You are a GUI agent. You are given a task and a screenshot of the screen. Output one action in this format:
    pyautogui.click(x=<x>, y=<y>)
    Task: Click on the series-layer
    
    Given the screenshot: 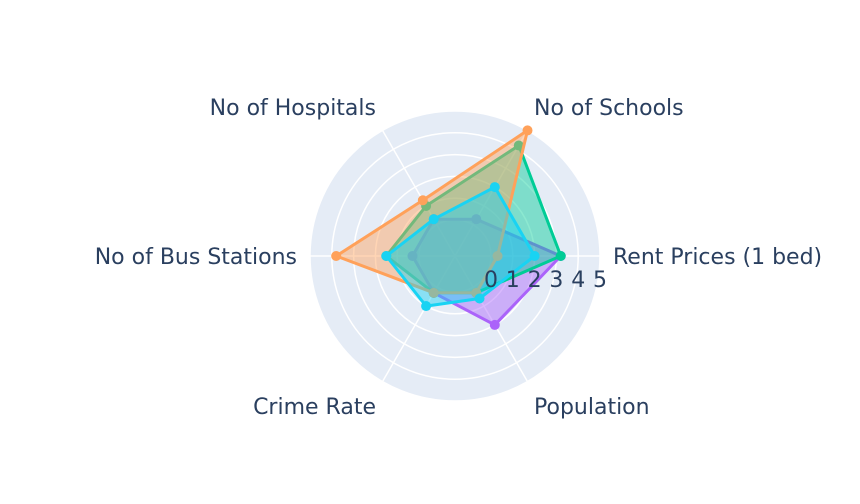 What is the action you would take?
    pyautogui.click(x=448, y=227)
    